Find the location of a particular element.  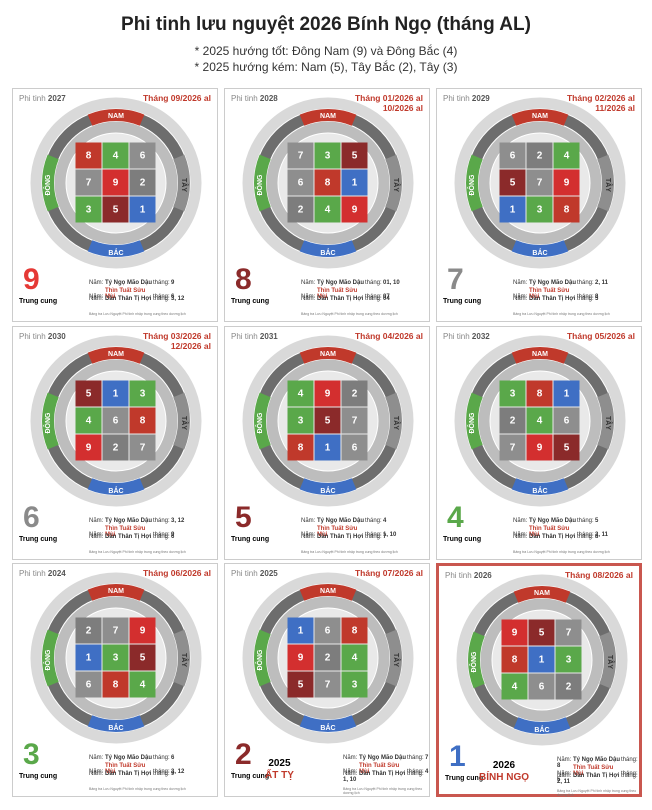

info-row: Năm:Thìn Tuất Sửu Mùi tháng:6 is located at coordinates (131, 294).